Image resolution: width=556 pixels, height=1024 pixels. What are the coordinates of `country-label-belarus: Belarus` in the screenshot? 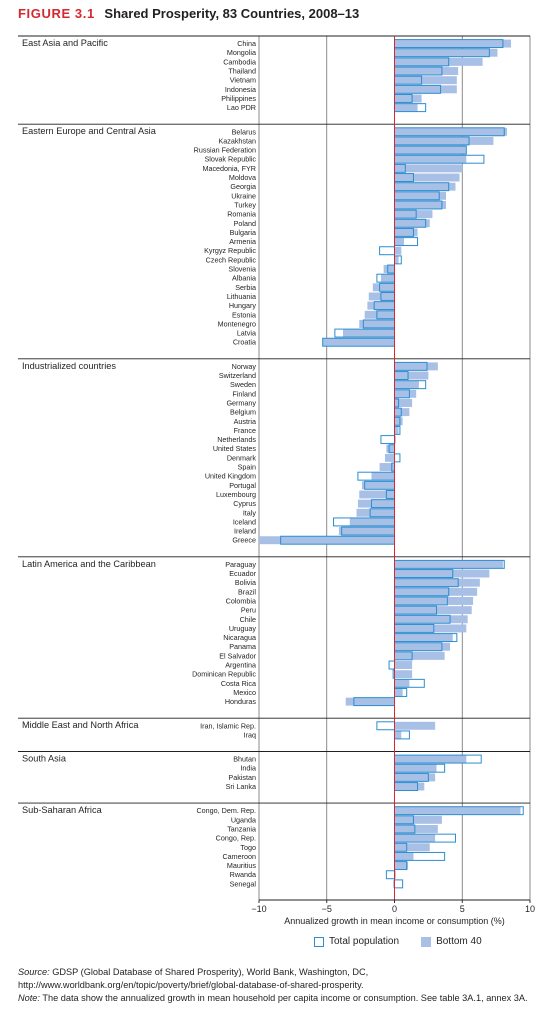 It's located at (244, 131).